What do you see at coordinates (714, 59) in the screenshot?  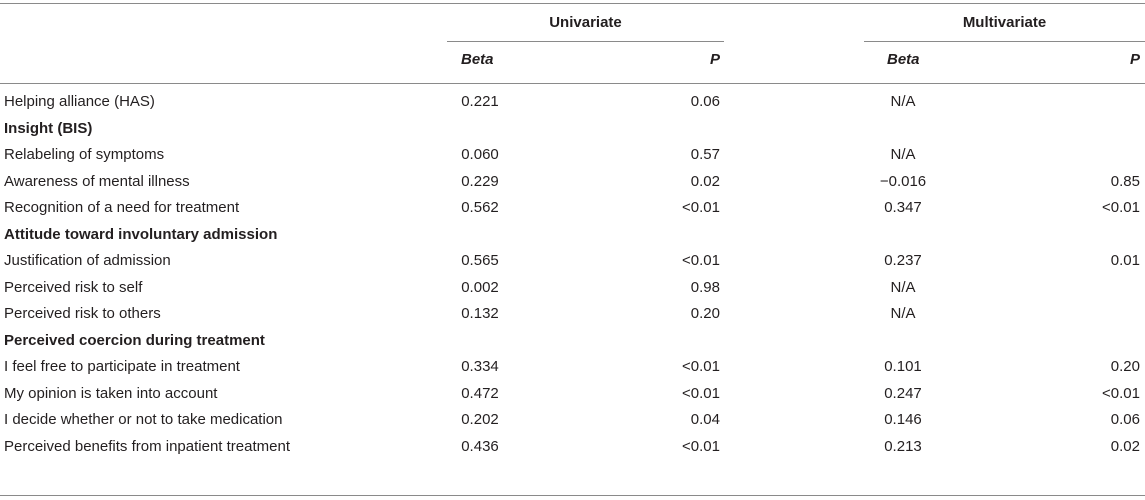 I see `univariate-p-header: P` at bounding box center [714, 59].